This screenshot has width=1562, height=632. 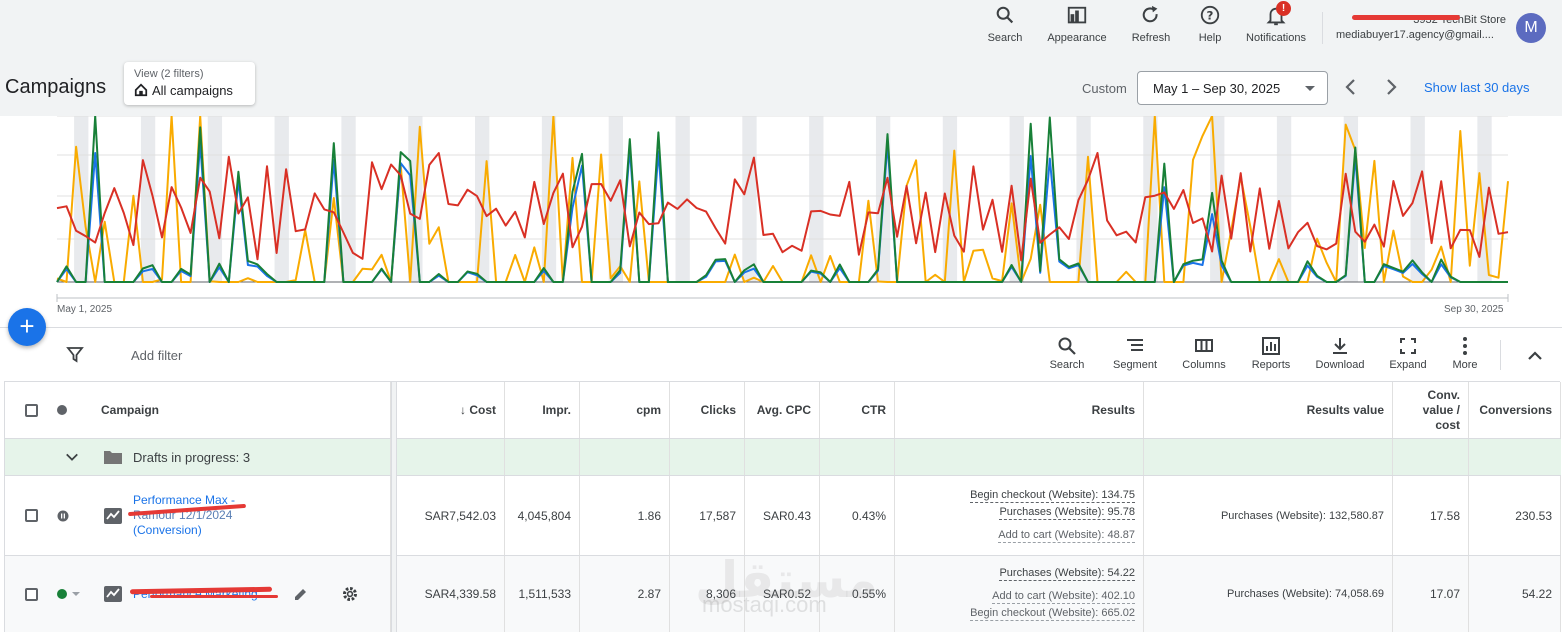 What do you see at coordinates (27, 327) in the screenshot?
I see `add-campaign-button: +` at bounding box center [27, 327].